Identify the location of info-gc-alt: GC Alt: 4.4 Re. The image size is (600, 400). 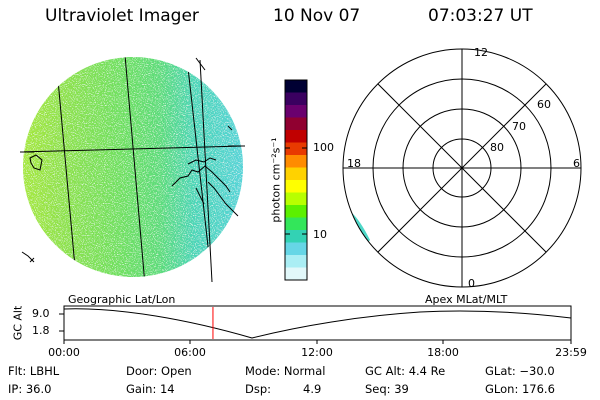
(405, 371).